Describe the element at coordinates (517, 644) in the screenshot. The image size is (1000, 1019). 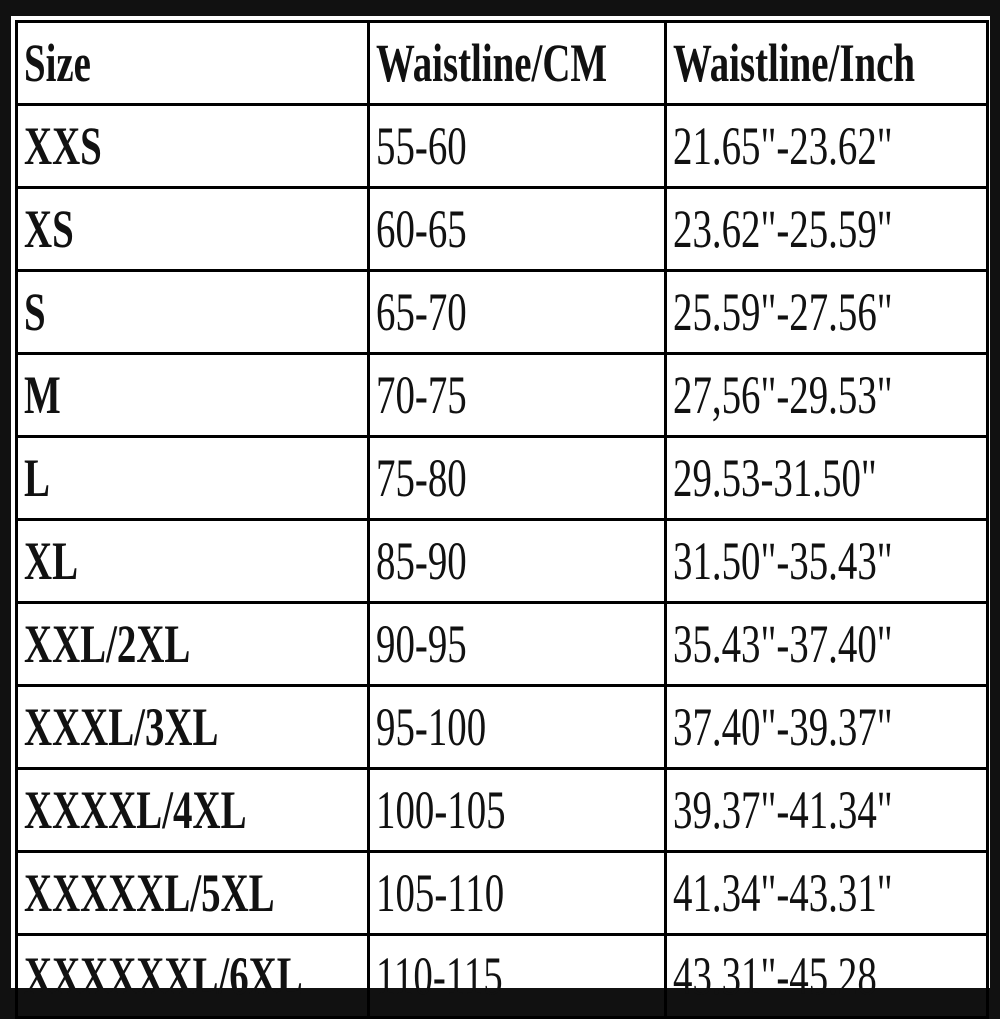
I see `waist-cm-cell: 90-95` at that location.